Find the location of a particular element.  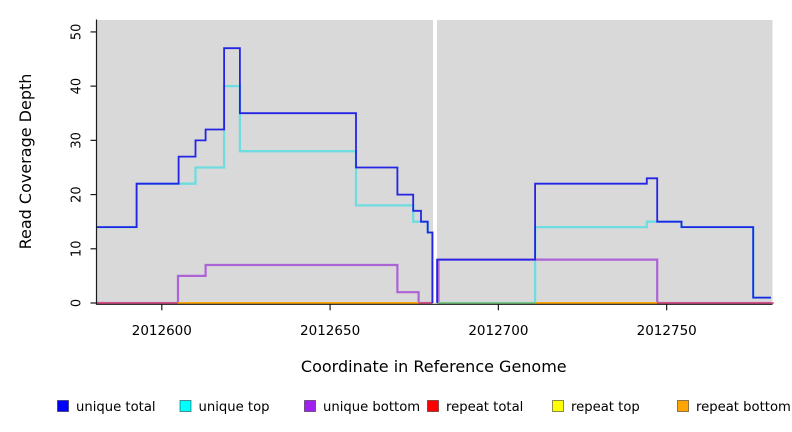

x-axis-title: Coordinate in Reference Genome is located at coordinates (434, 366).